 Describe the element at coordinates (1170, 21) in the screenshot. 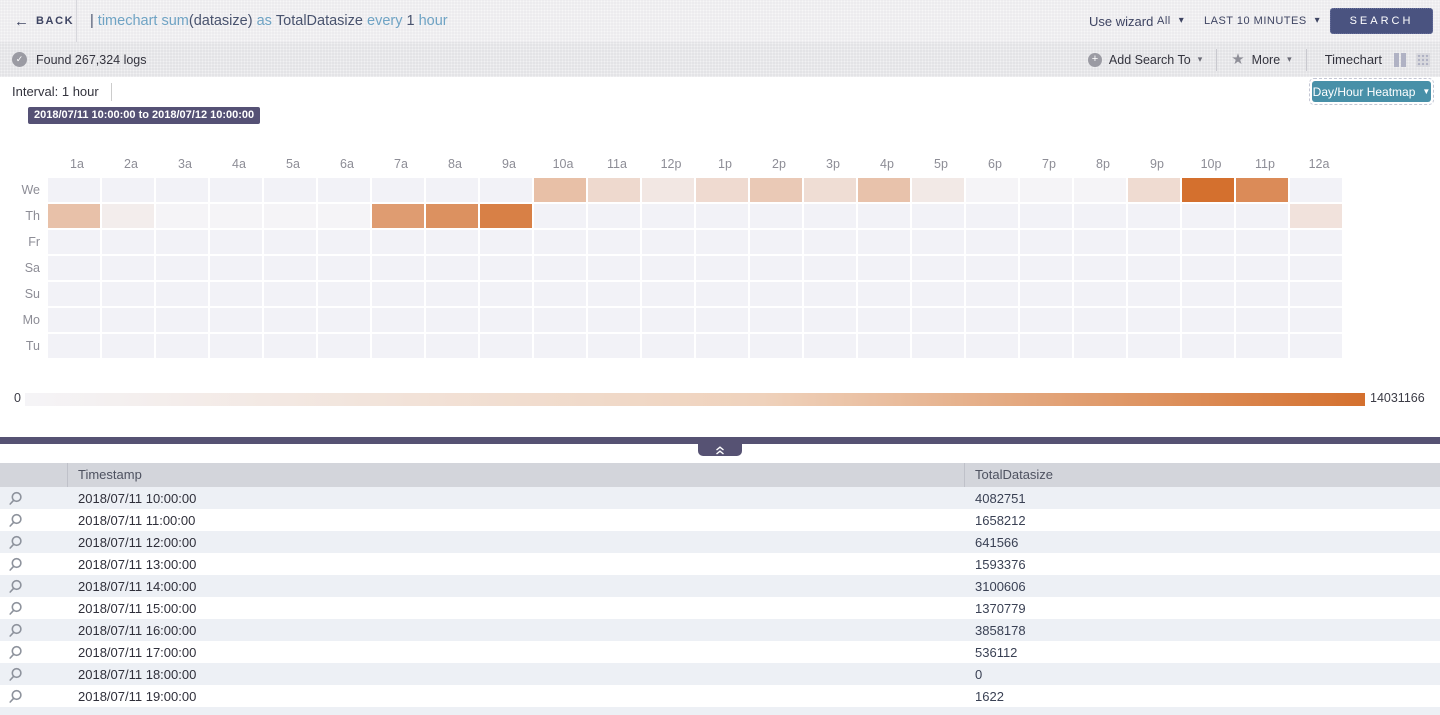

I see `scope-dropdown: All ▾` at that location.